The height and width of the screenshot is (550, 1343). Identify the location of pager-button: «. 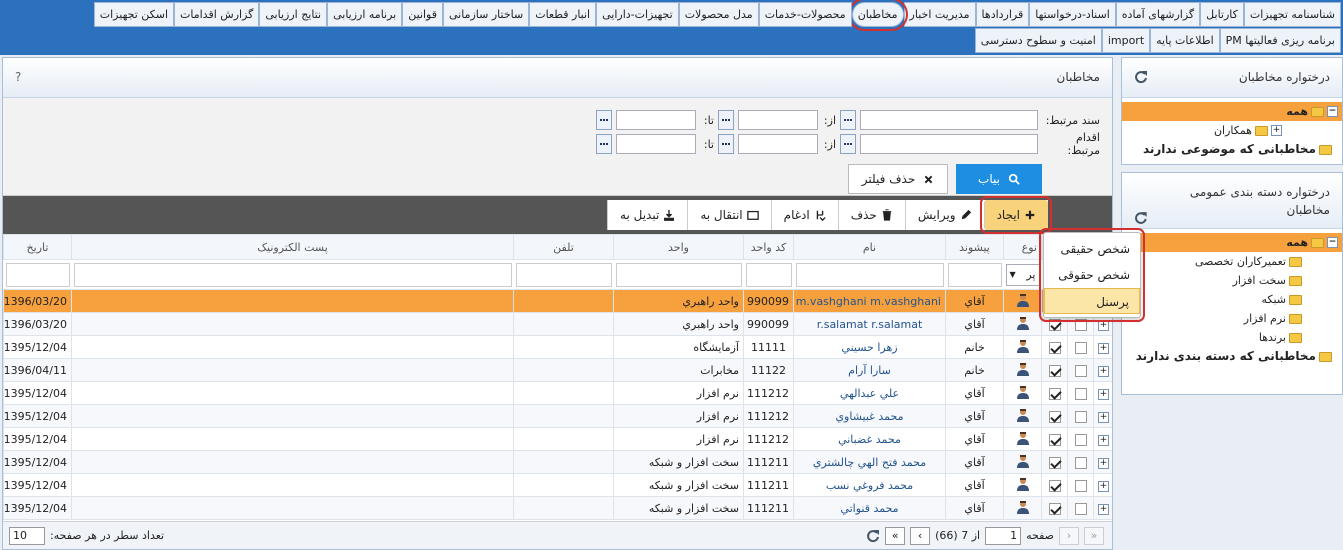
(1094, 535).